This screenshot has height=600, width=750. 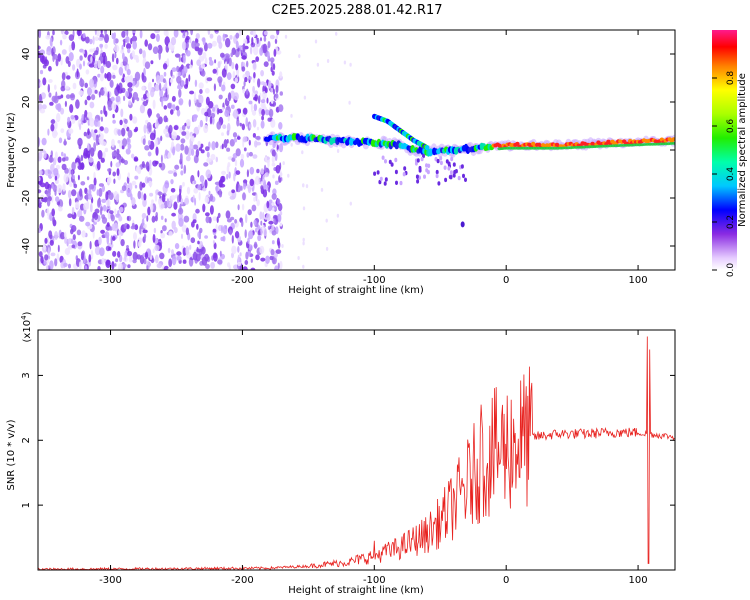 I want to click on colorbar-tick-label: 0.0, so click(x=731, y=270).